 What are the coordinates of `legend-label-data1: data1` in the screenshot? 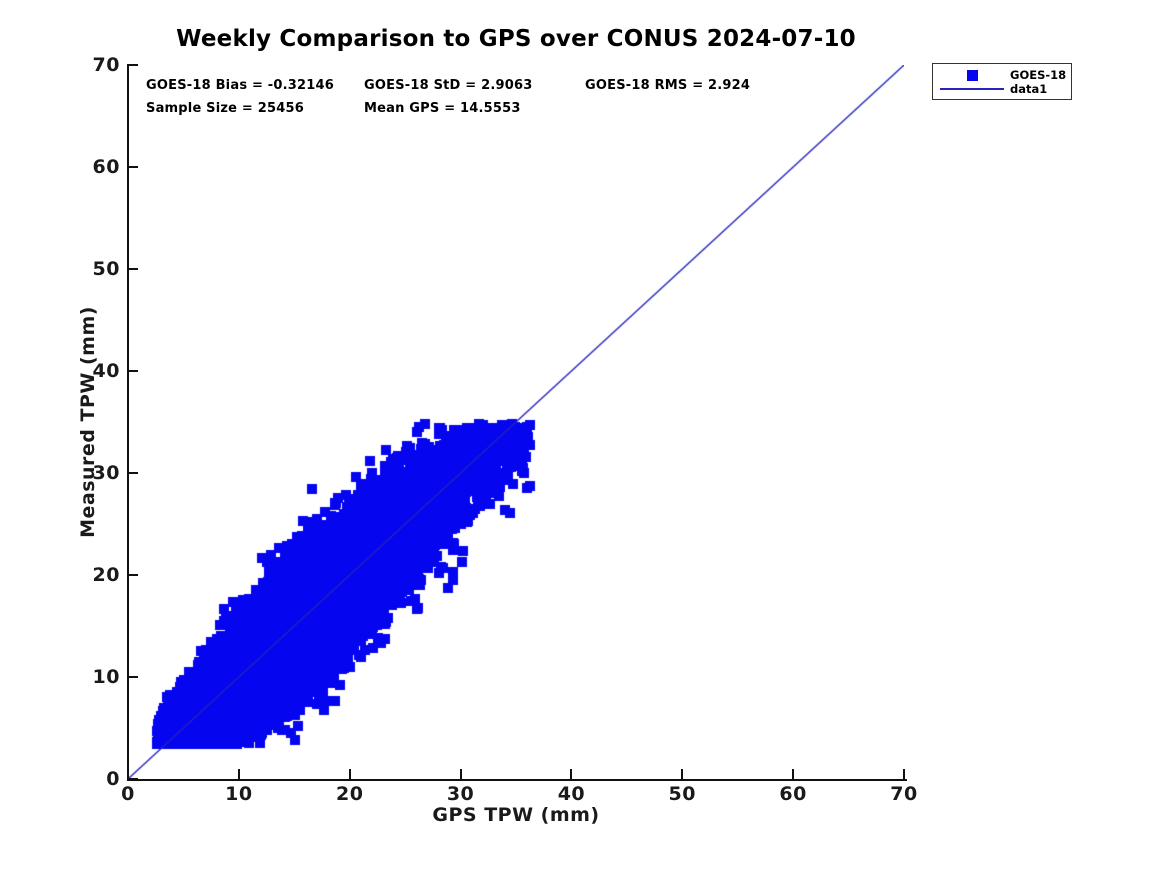 It's located at (1029, 89).